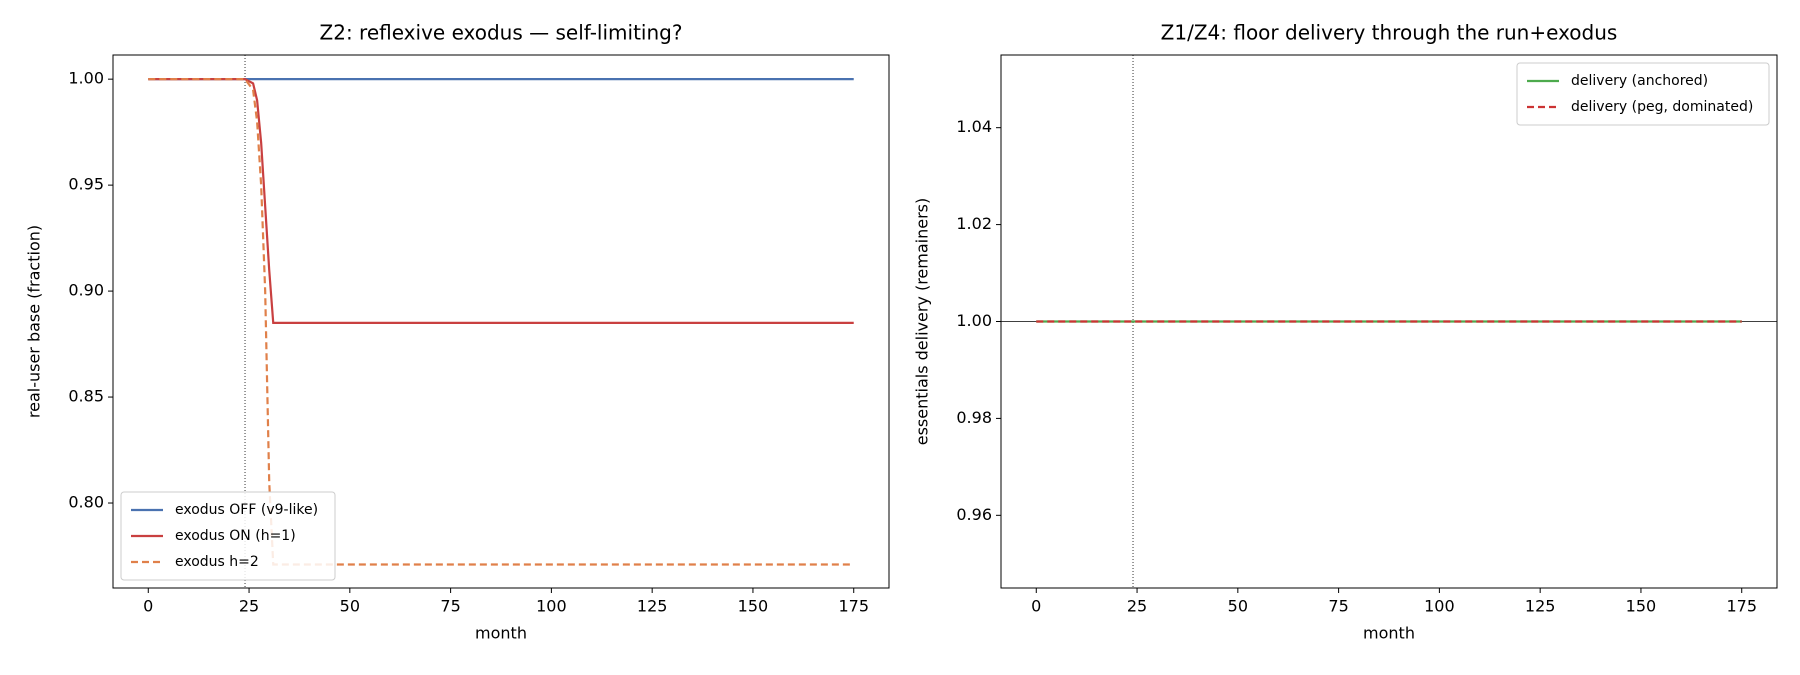  What do you see at coordinates (974, 126) in the screenshot?
I see `y-tick-label: 1.04` at bounding box center [974, 126].